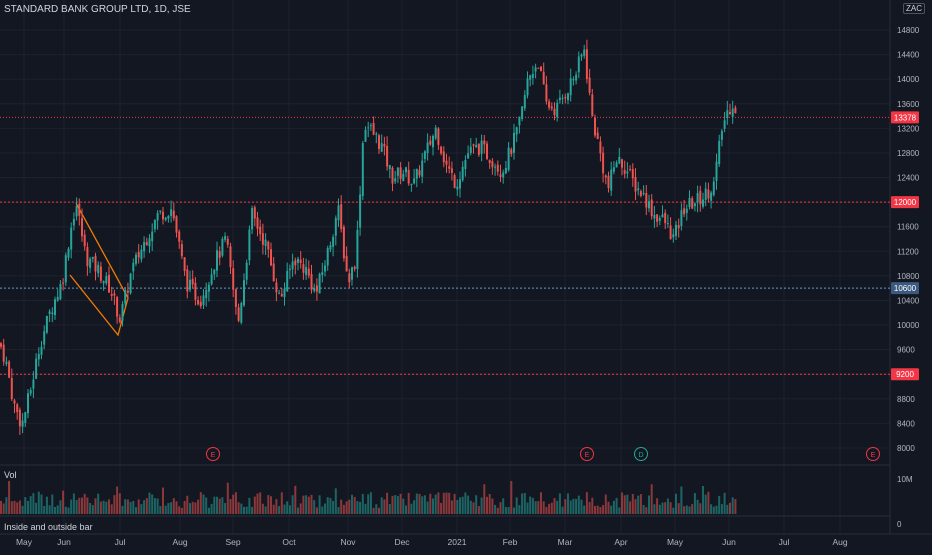 The height and width of the screenshot is (555, 932). Describe the element at coordinates (905, 479) in the screenshot. I see `vol-tick-0: 10M` at that location.